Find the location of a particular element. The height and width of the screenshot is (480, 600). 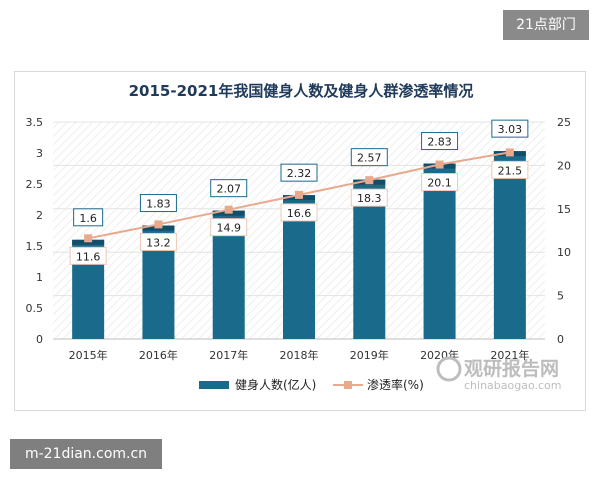

bar-value-label: 1.83 is located at coordinates (158, 204).